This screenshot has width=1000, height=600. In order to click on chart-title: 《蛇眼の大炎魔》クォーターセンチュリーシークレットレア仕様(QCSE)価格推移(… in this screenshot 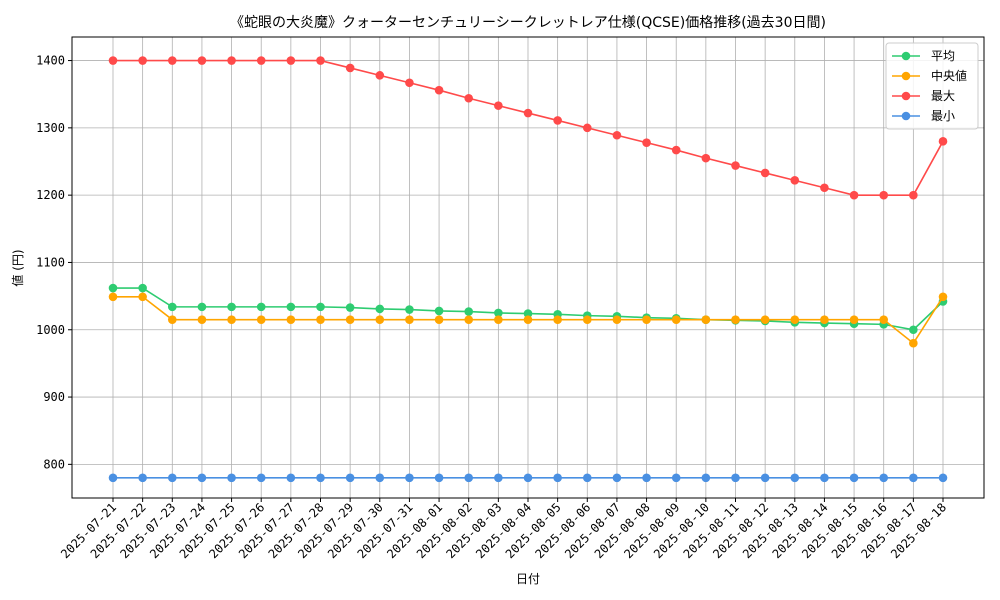, I will do `click(528, 23)`.